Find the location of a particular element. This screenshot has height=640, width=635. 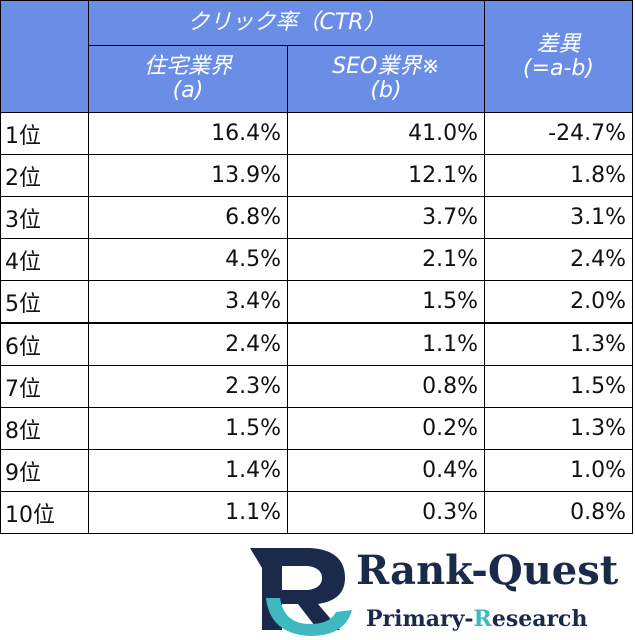

value-cell: 0.2% is located at coordinates (386, 428).